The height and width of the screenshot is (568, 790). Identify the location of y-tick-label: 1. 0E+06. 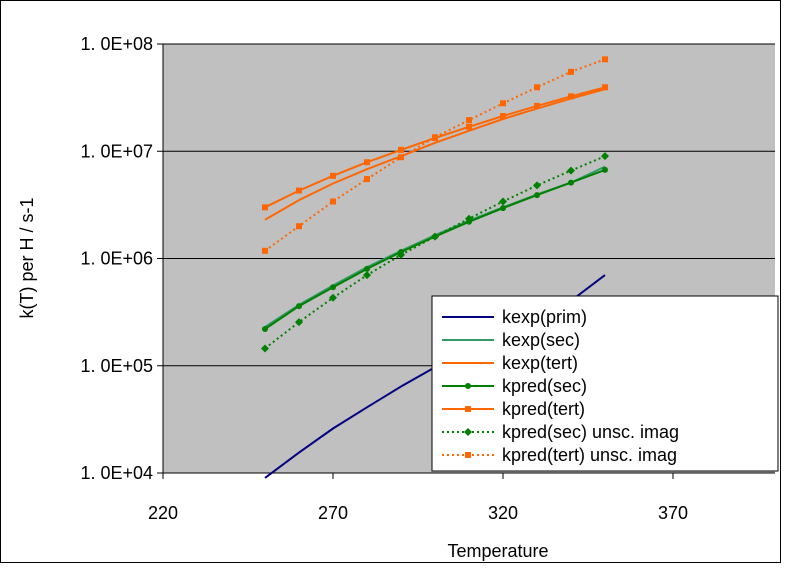
(116, 259).